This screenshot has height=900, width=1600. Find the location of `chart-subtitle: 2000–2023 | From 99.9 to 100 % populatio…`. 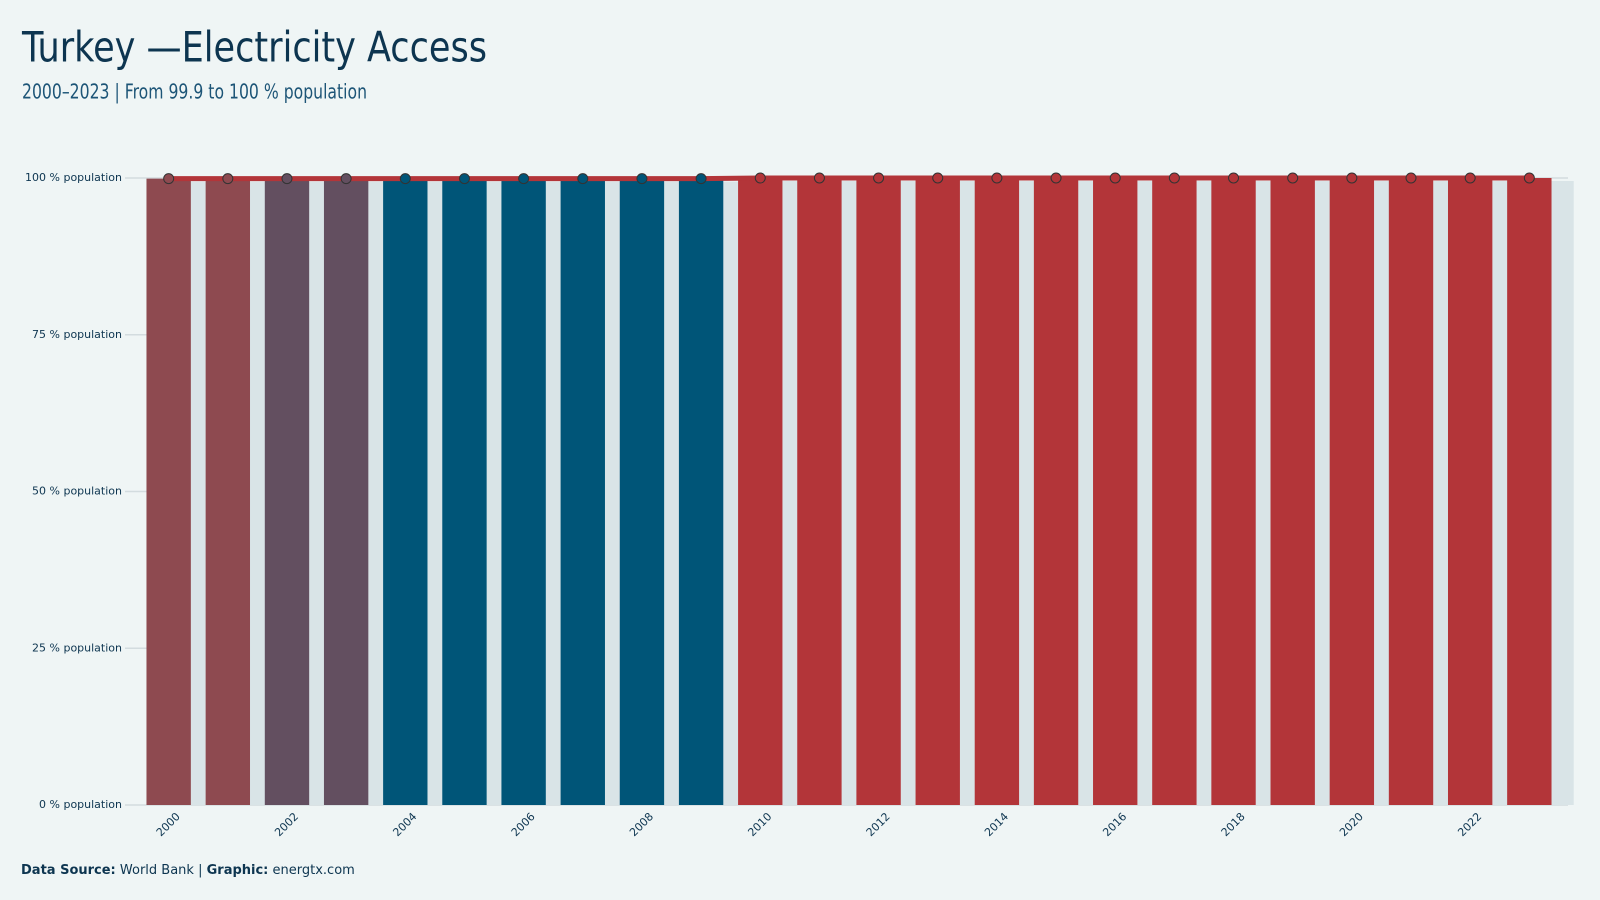

chart-subtitle: 2000–2023 | From 99.9 to 100 % populatio… is located at coordinates (194, 92).